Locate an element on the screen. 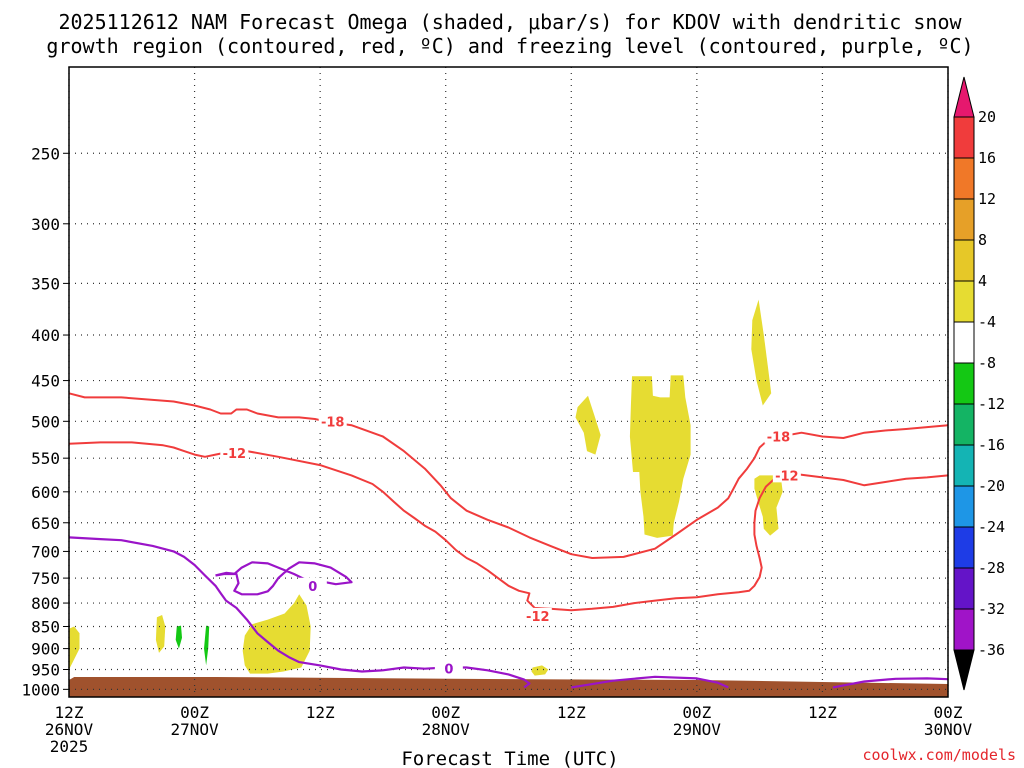 Image resolution: width=1024 pixels, height=768 pixels. ground-terrain is located at coordinates (508, 687).